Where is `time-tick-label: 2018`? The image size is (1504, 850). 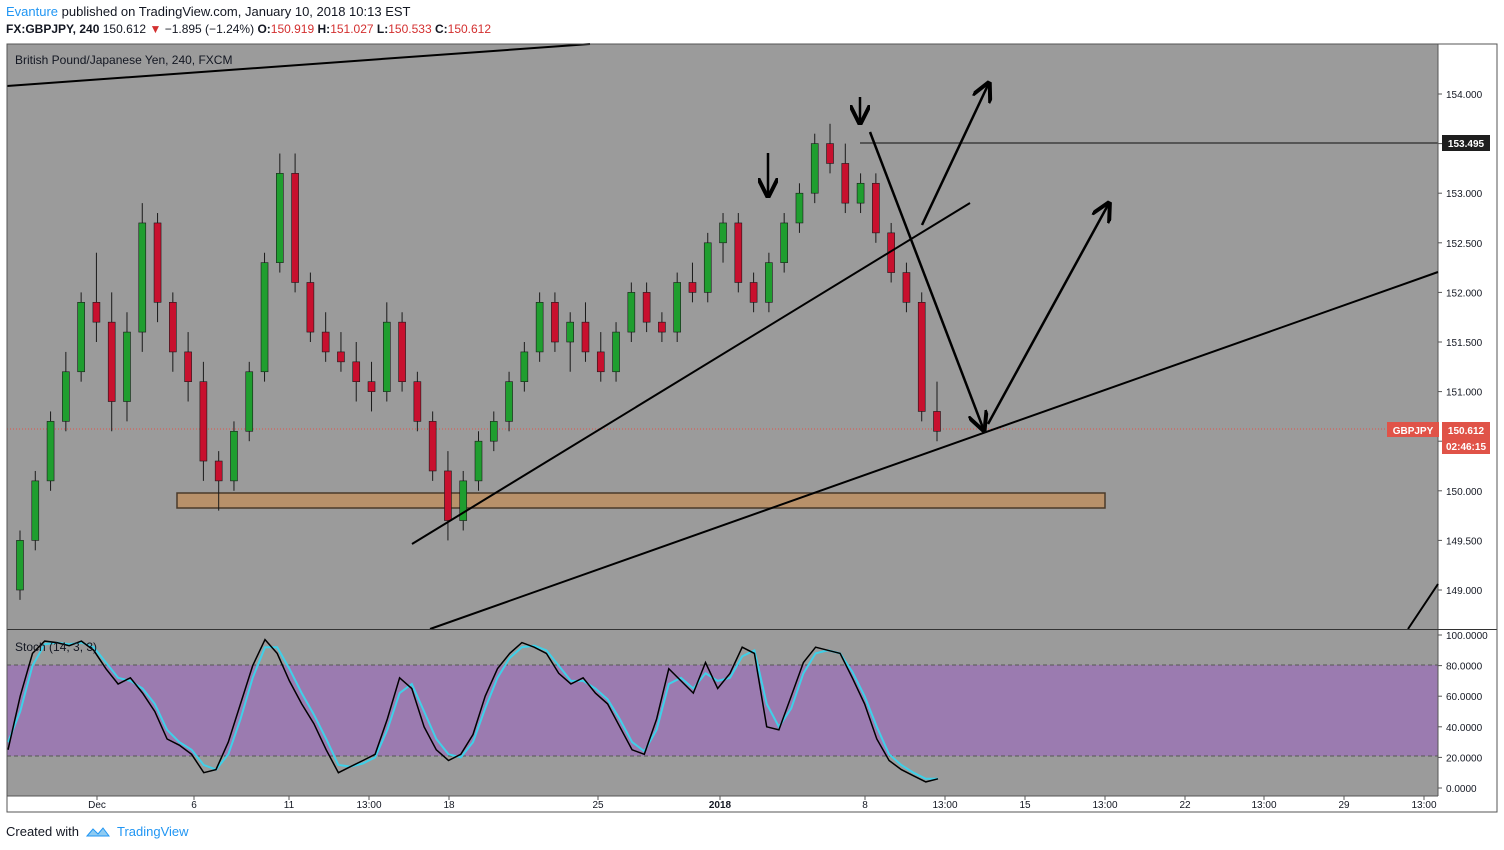
time-tick-label: 2018 is located at coordinates (720, 805).